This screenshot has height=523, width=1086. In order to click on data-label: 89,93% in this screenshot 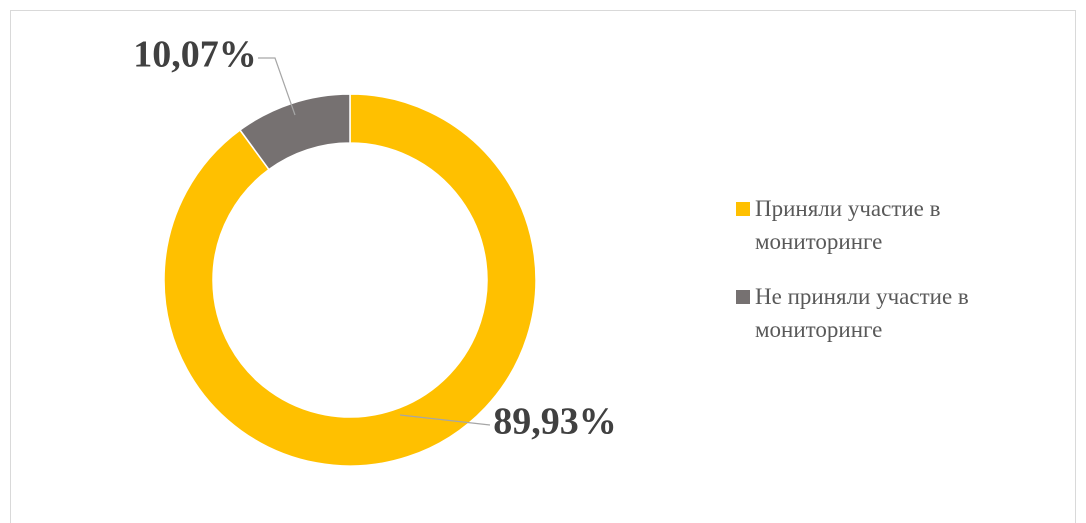, I will do `click(555, 422)`.